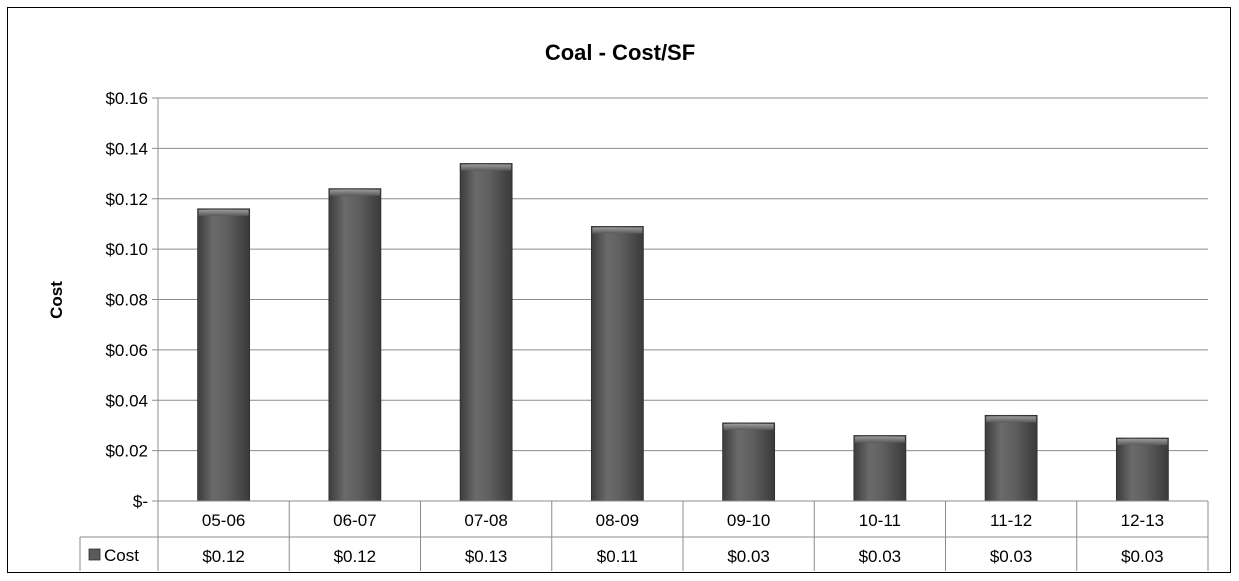  What do you see at coordinates (126, 98) in the screenshot?
I see `y-tick-label: $0.16` at bounding box center [126, 98].